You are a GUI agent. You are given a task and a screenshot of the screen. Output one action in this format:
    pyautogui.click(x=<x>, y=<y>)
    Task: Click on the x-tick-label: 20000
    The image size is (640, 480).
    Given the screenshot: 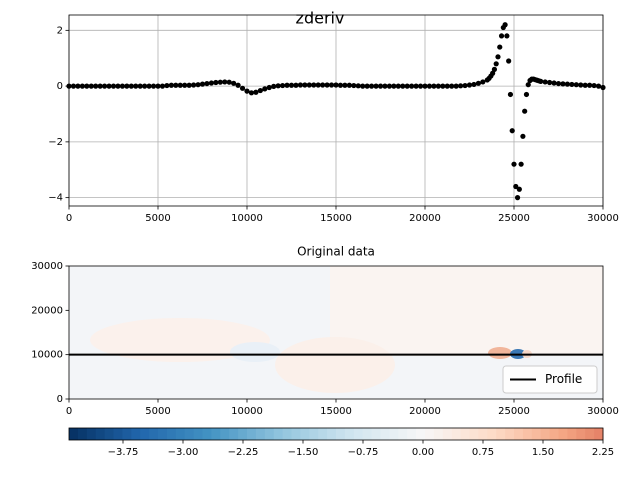 What is the action you would take?
    pyautogui.click(x=425, y=411)
    